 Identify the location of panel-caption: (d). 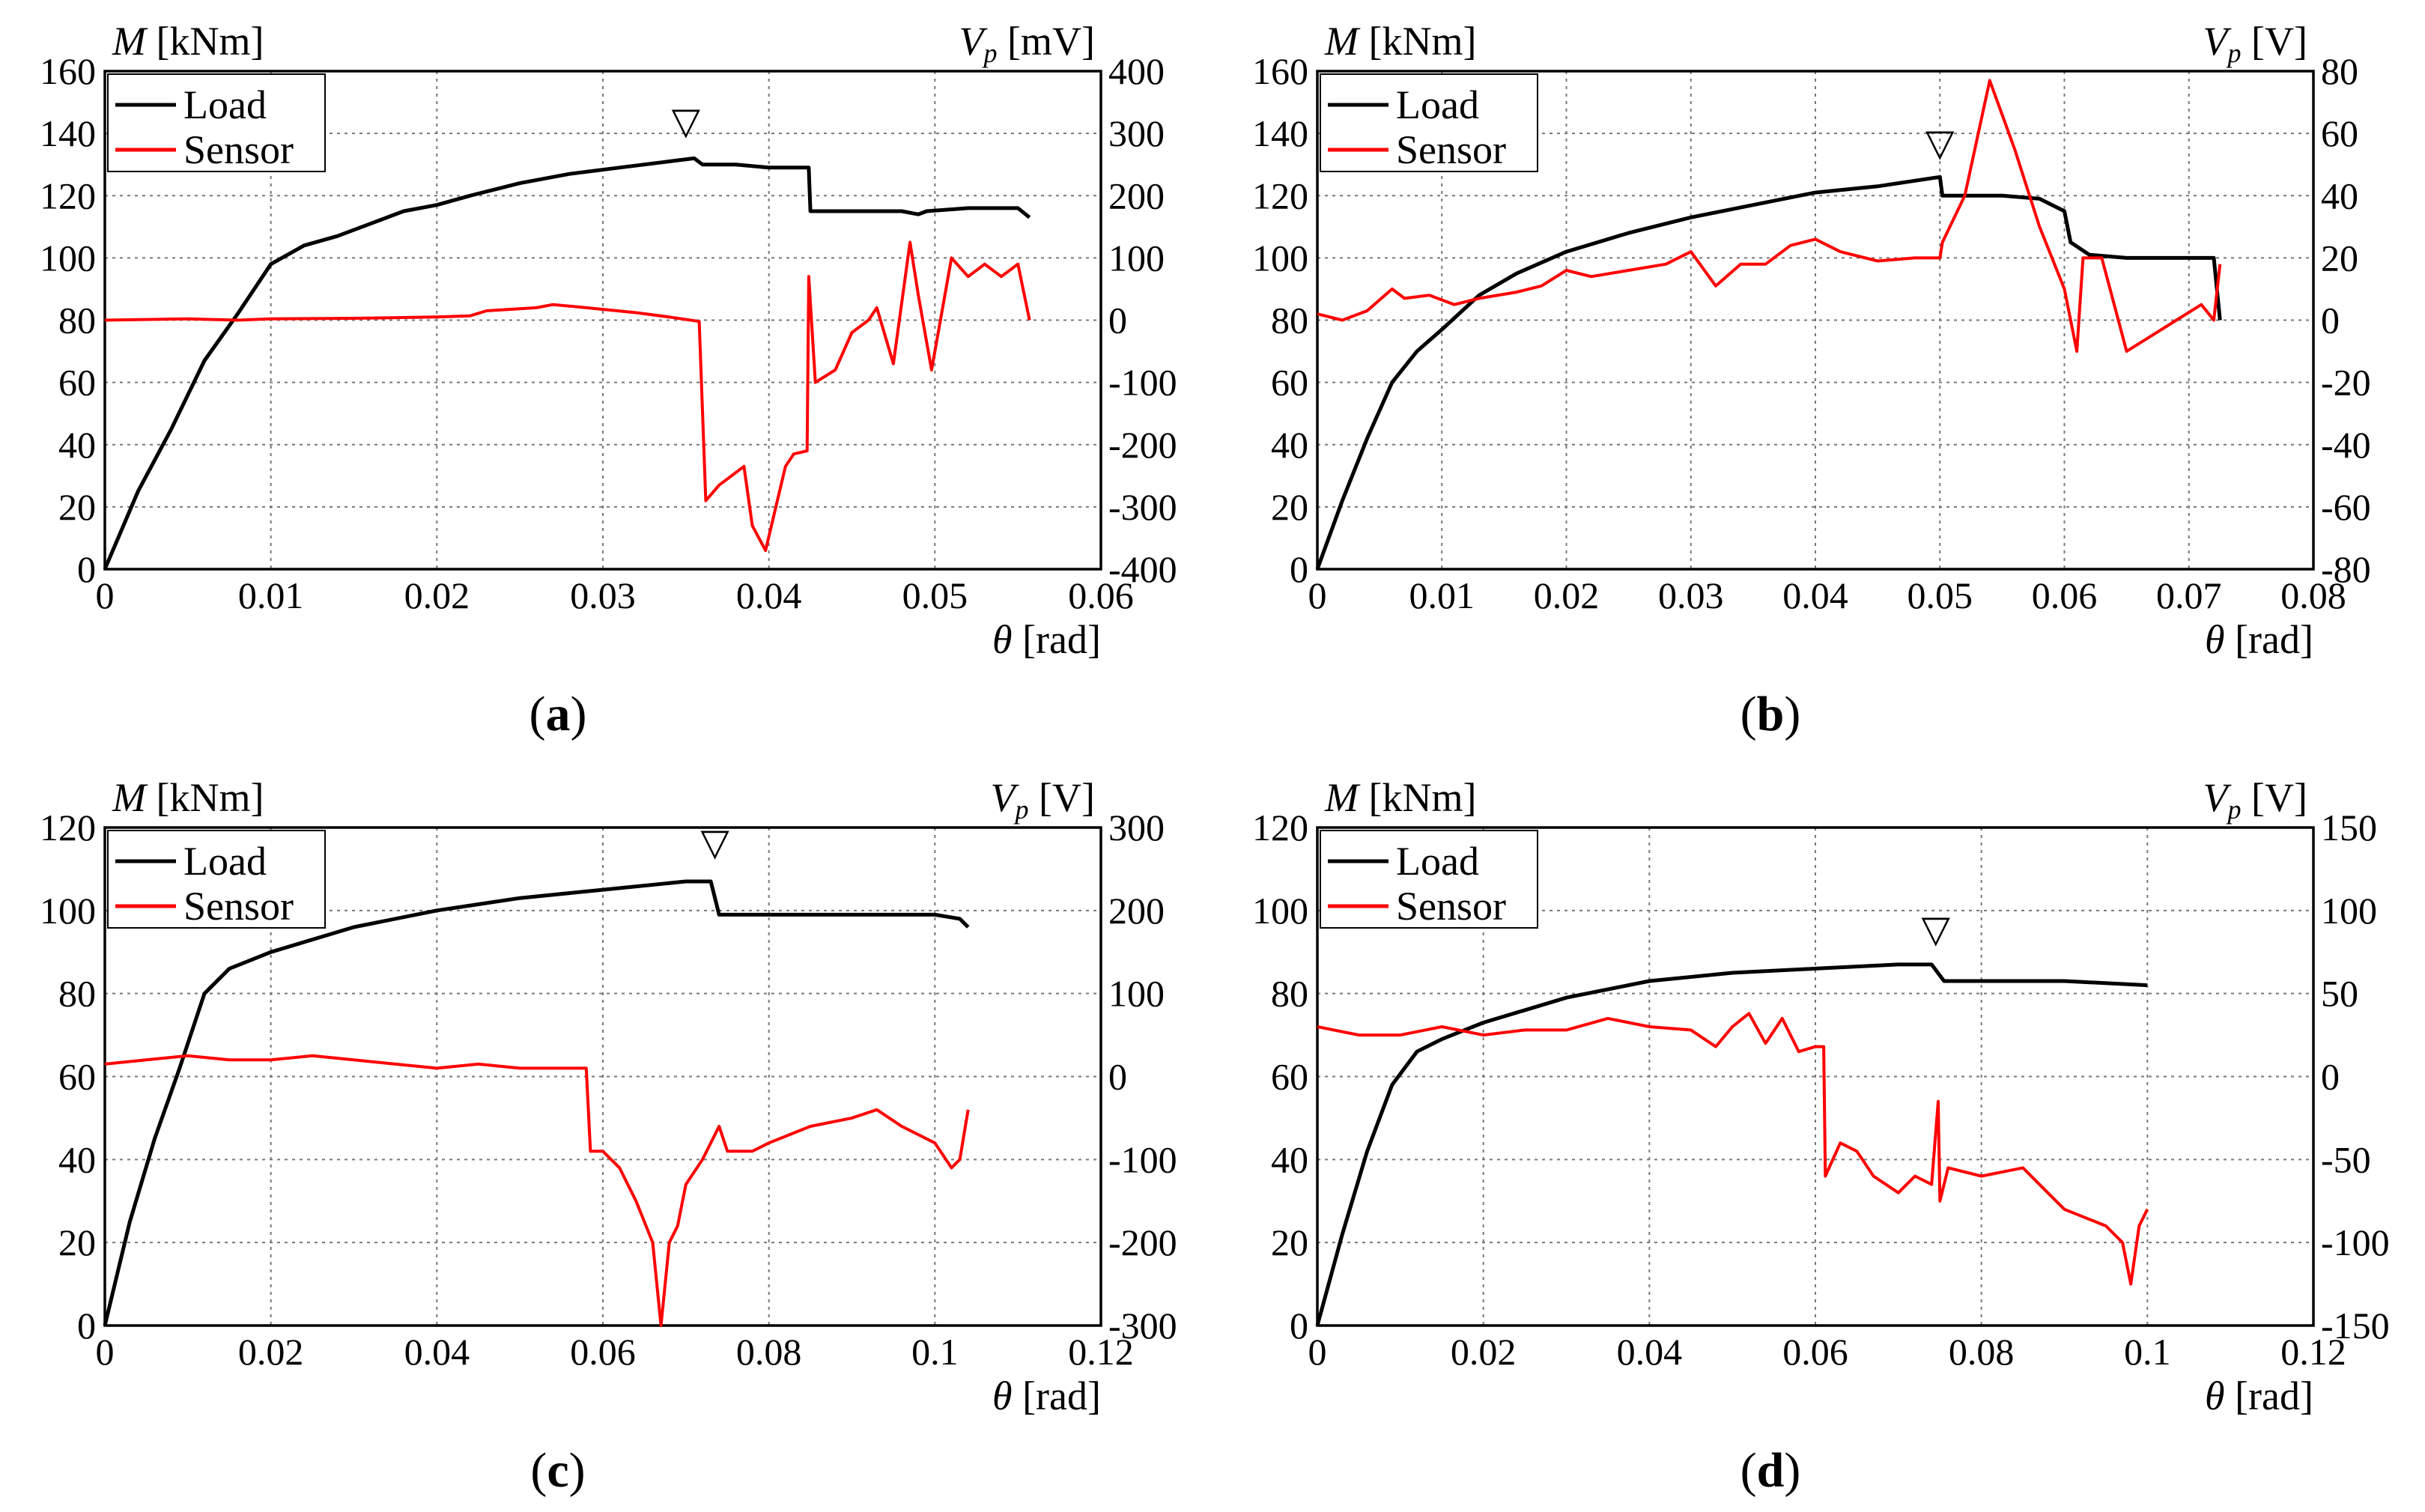
(1770, 1470).